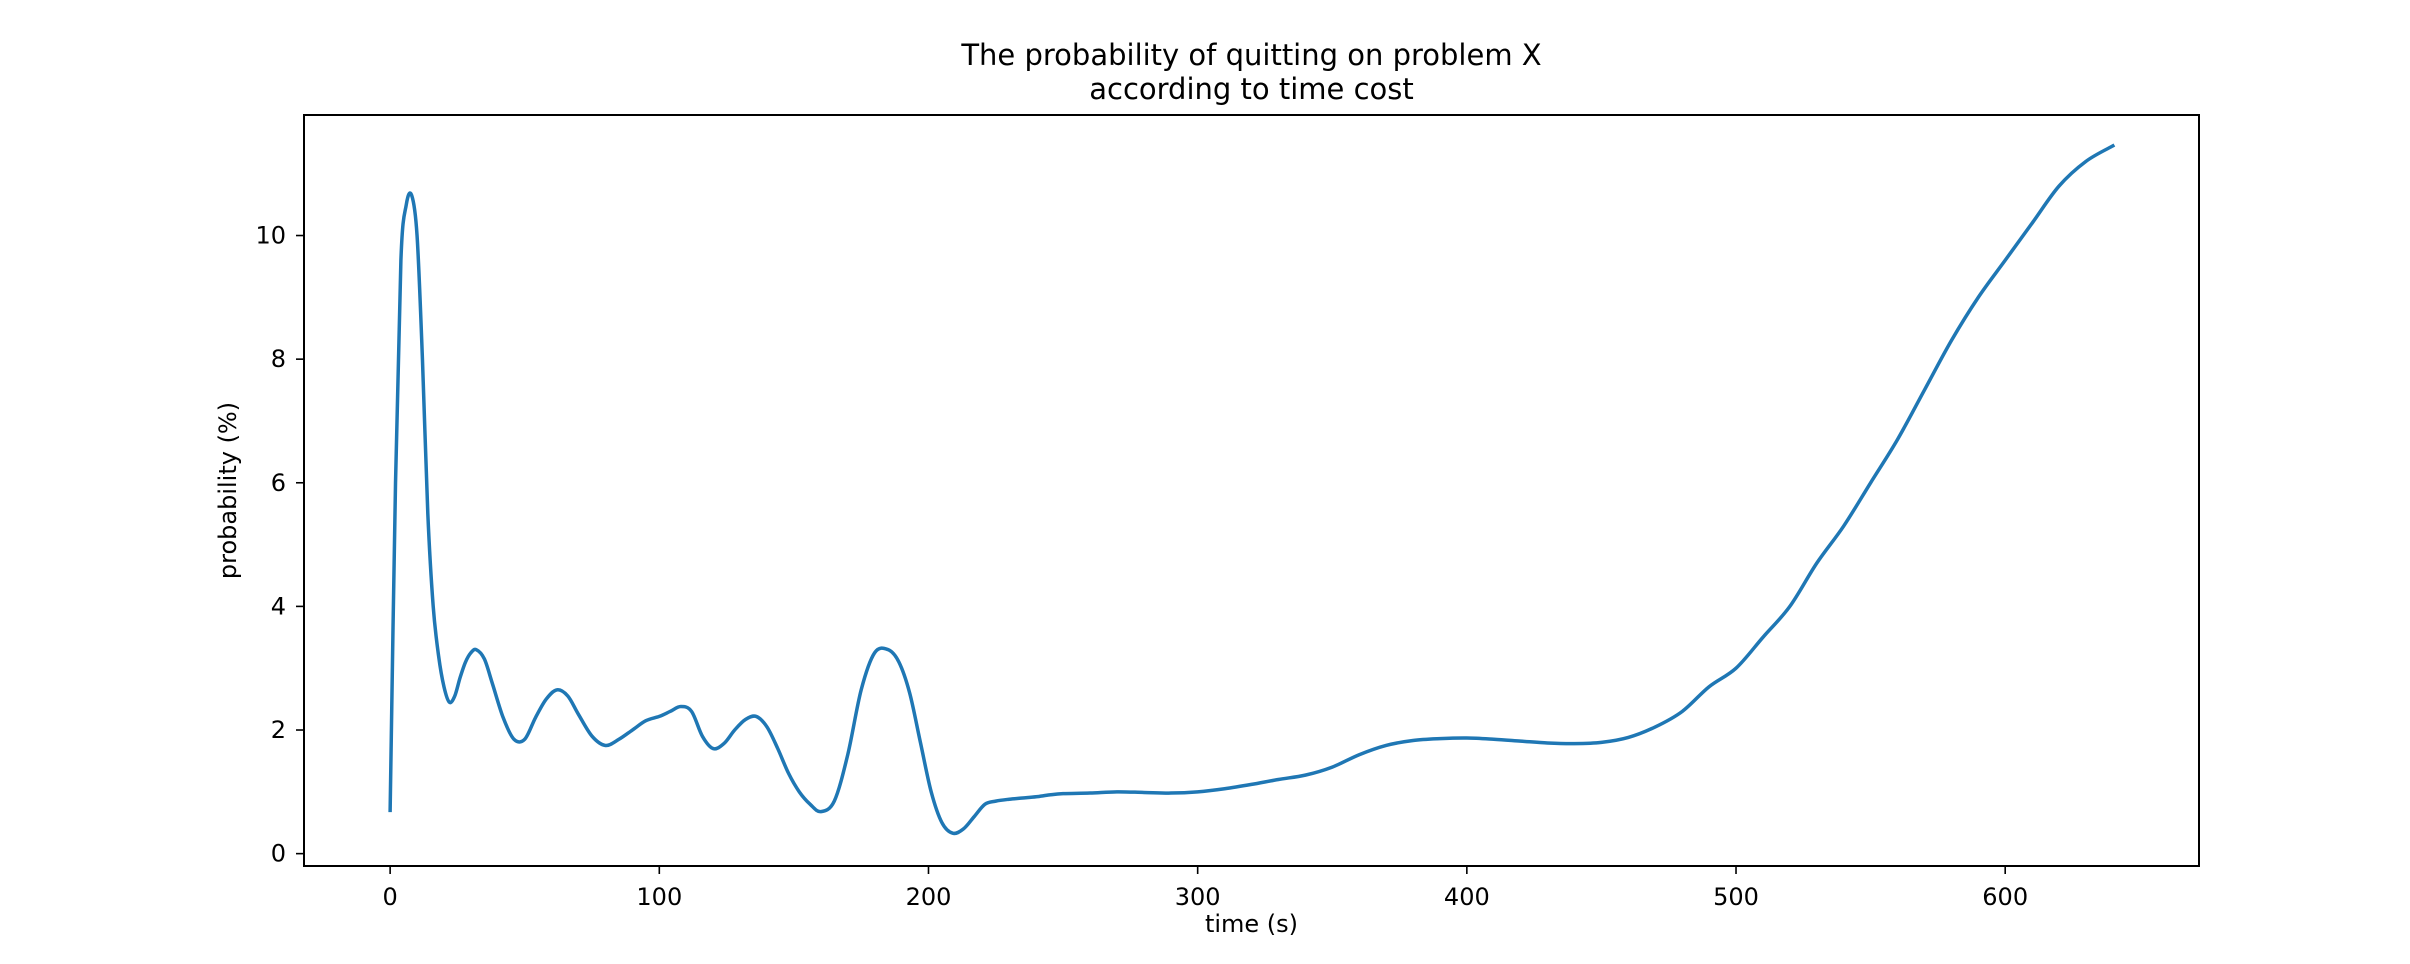 The height and width of the screenshot is (964, 2410). I want to click on y-tick-label: 8, so click(278, 359).